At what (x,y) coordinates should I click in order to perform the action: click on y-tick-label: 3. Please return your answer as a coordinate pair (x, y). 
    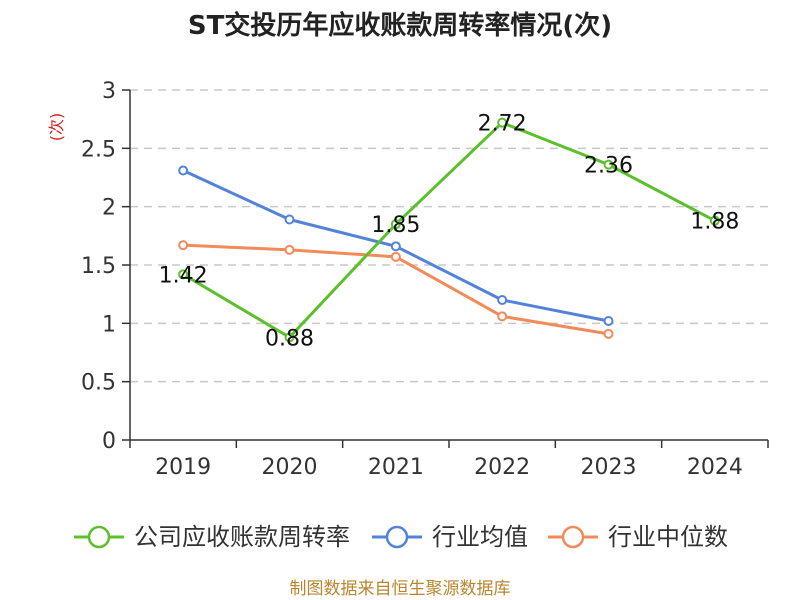
    Looking at the image, I should click on (109, 91).